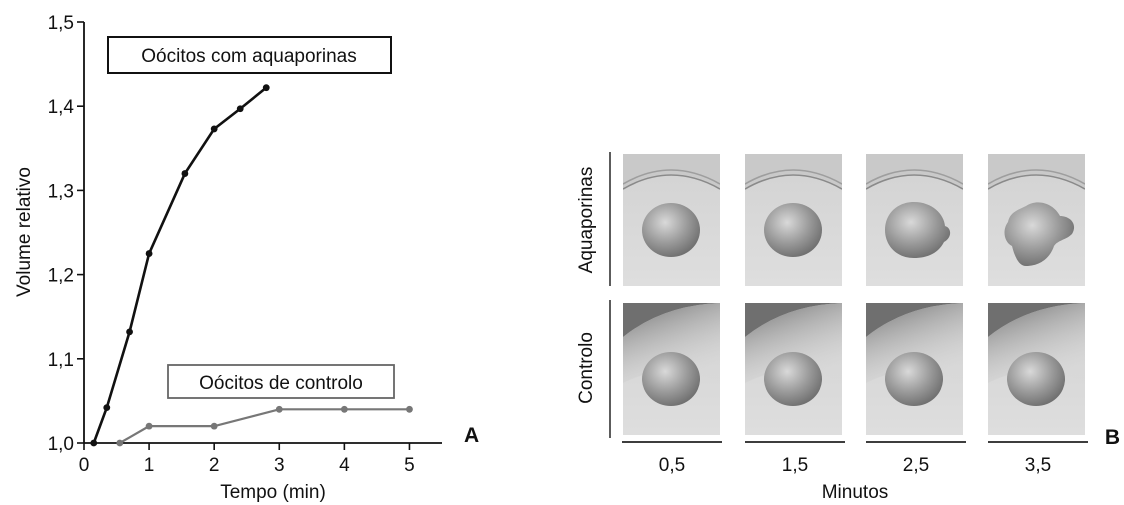 The width and height of the screenshot is (1124, 505). I want to click on y-tick-label: 1,4, so click(61, 107).